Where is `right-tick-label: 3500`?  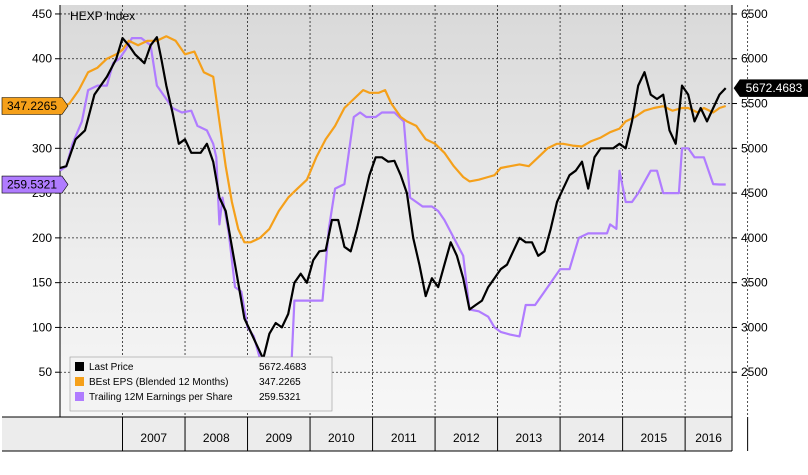 right-tick-label: 3500 is located at coordinates (754, 283).